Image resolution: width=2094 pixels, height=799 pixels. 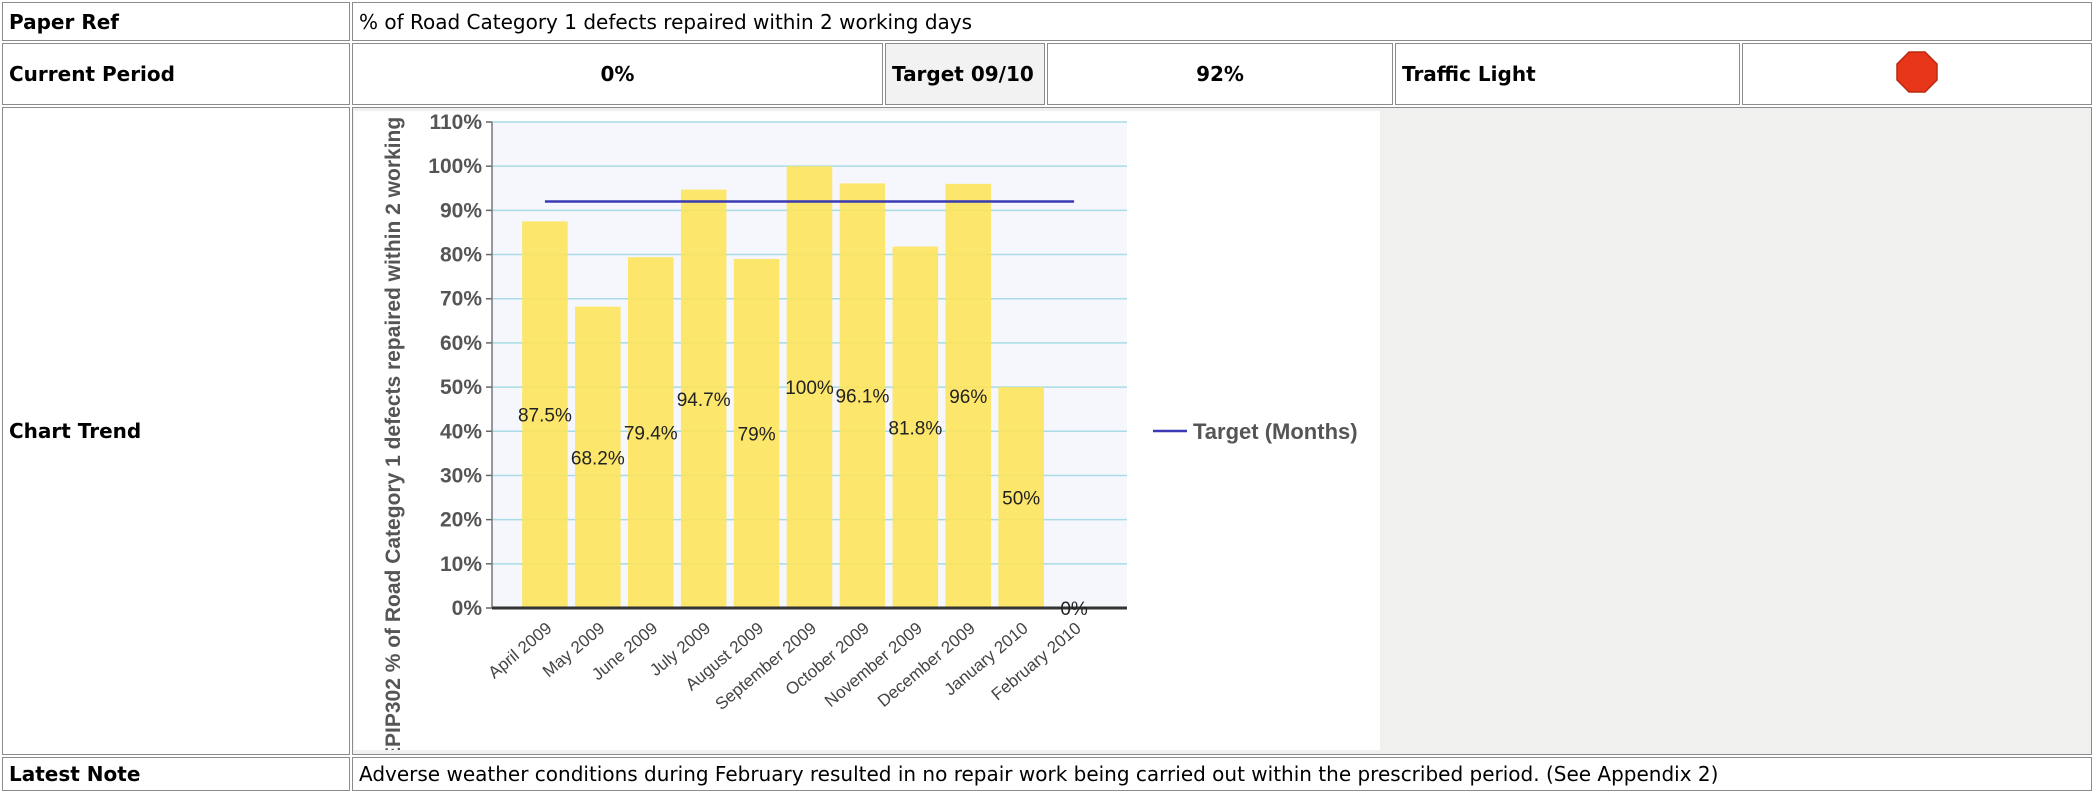 I want to click on legend-label: Target (Months), so click(x=1275, y=431).